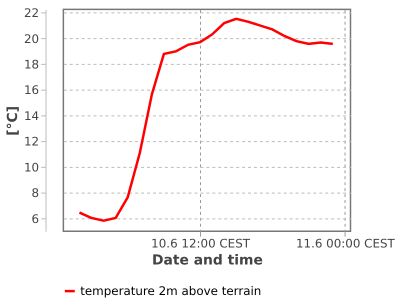 This screenshot has height=300, width=400. I want to click on y-tick-label: 8, so click(36, 193).